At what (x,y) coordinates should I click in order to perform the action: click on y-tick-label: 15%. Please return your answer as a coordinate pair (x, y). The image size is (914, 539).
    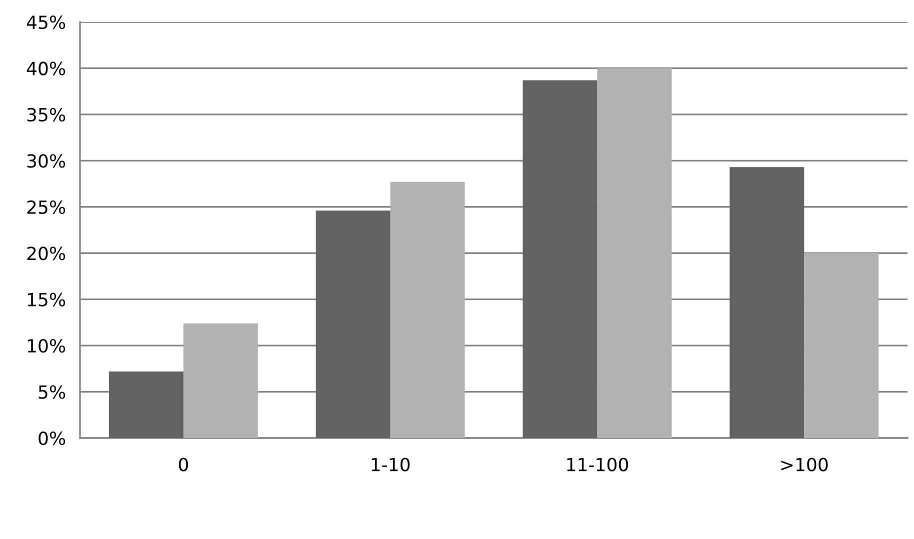
    Looking at the image, I should click on (47, 299).